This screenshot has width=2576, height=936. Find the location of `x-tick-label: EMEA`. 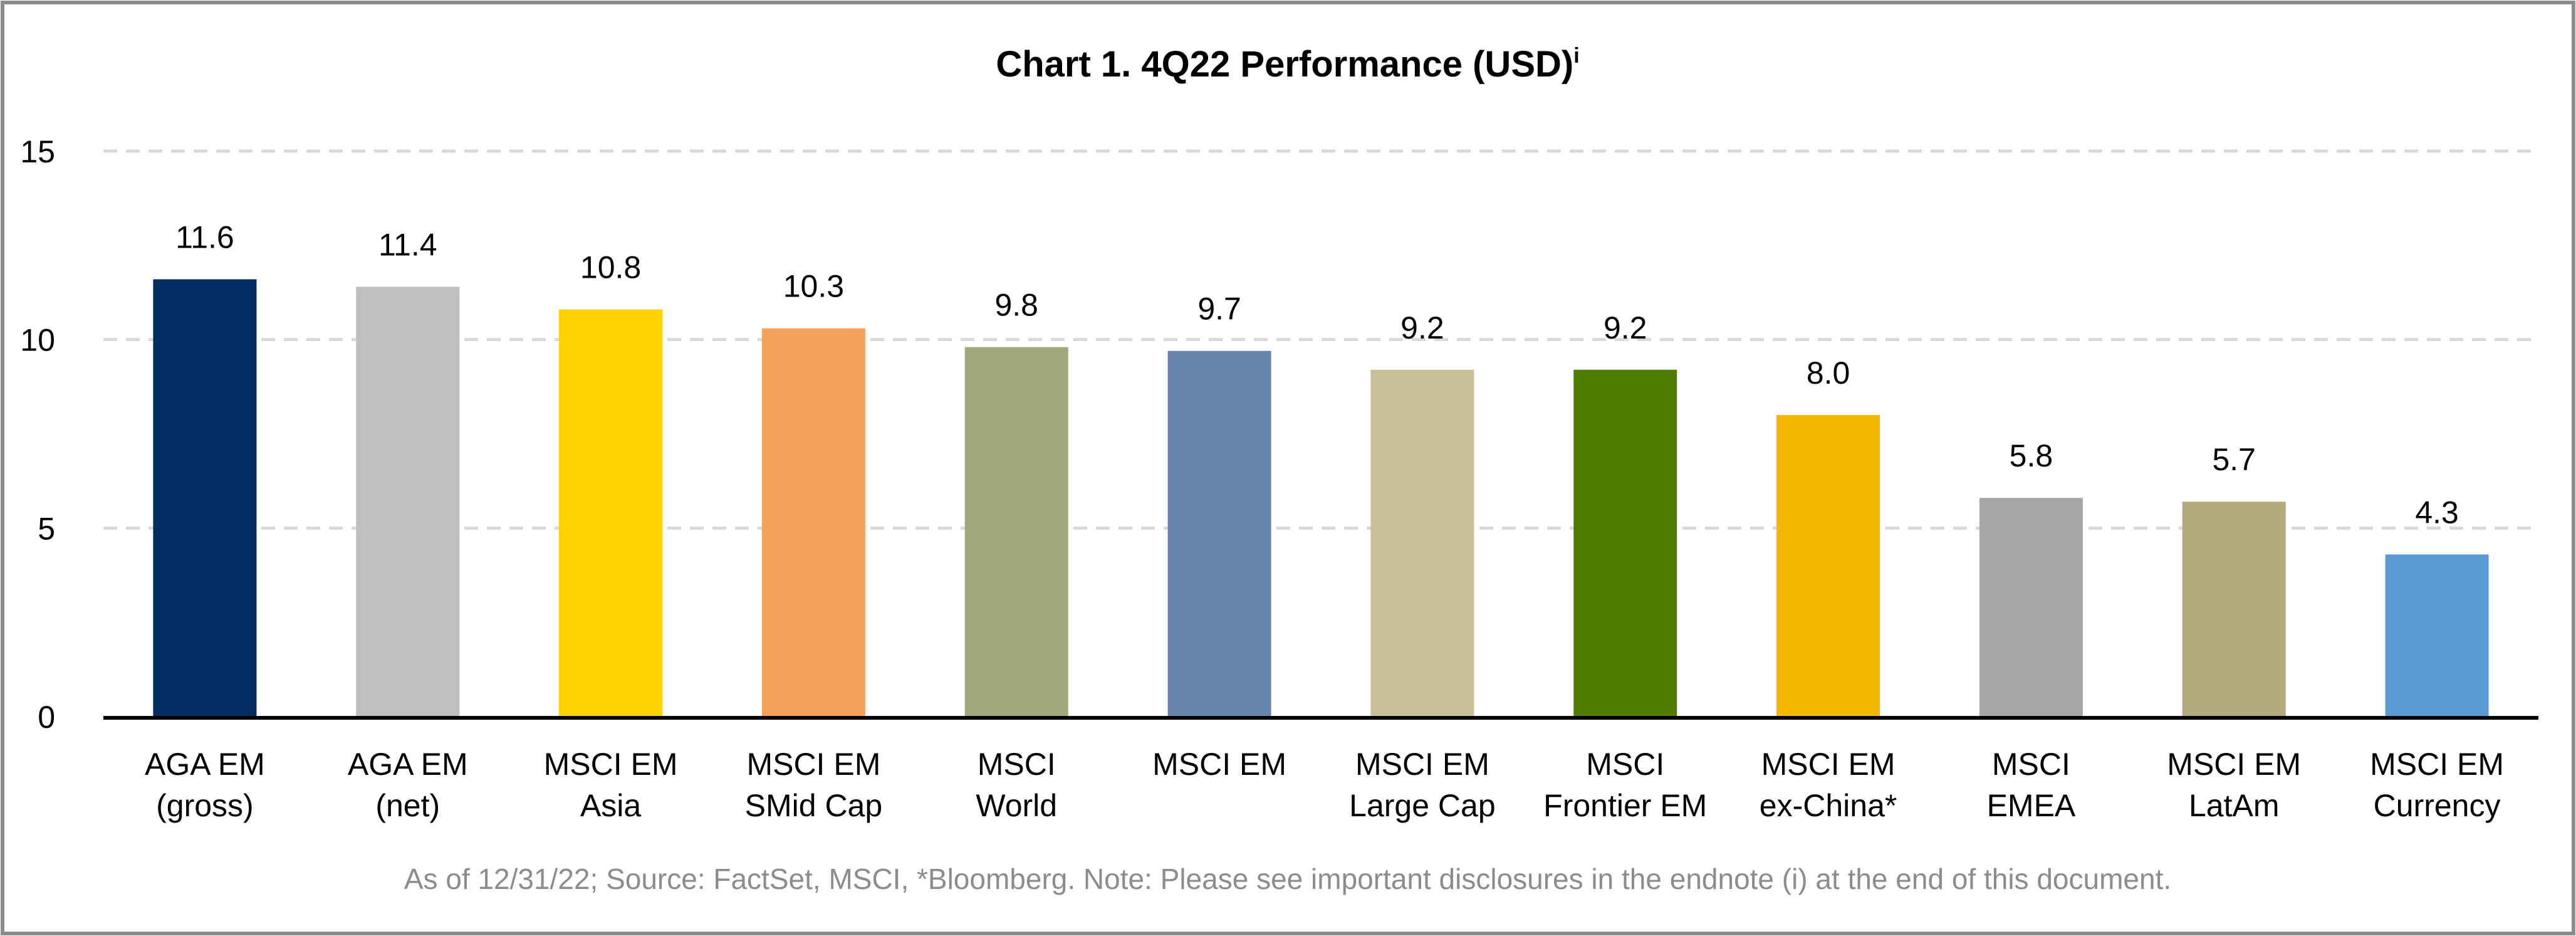

x-tick-label: EMEA is located at coordinates (2031, 805).